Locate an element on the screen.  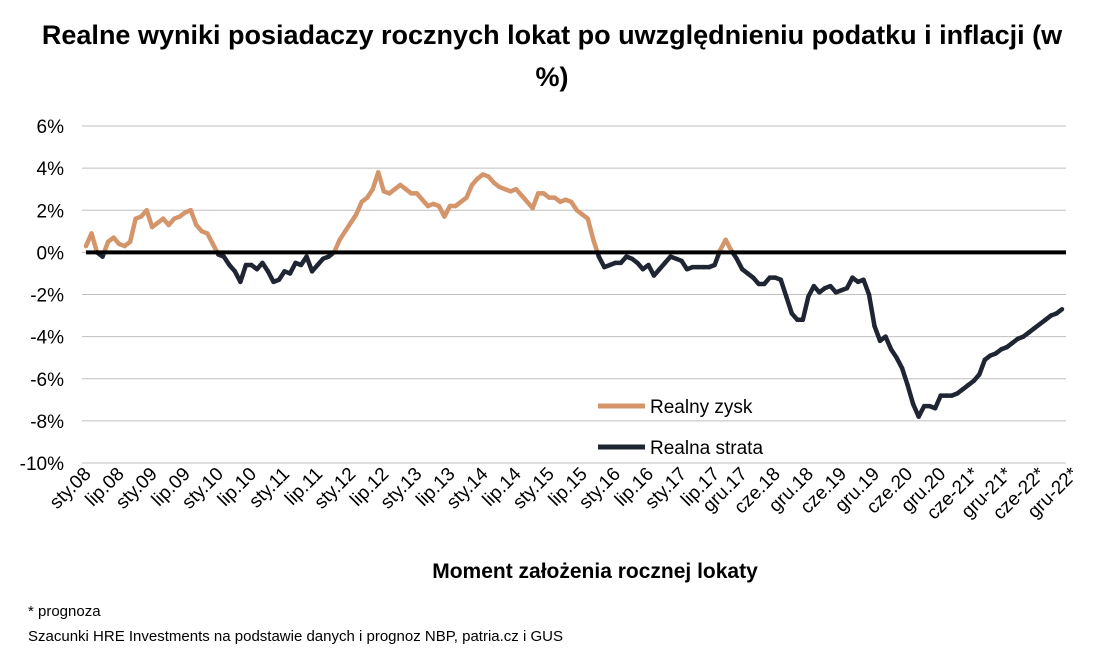
legend-label: Realny zysk is located at coordinates (701, 407).